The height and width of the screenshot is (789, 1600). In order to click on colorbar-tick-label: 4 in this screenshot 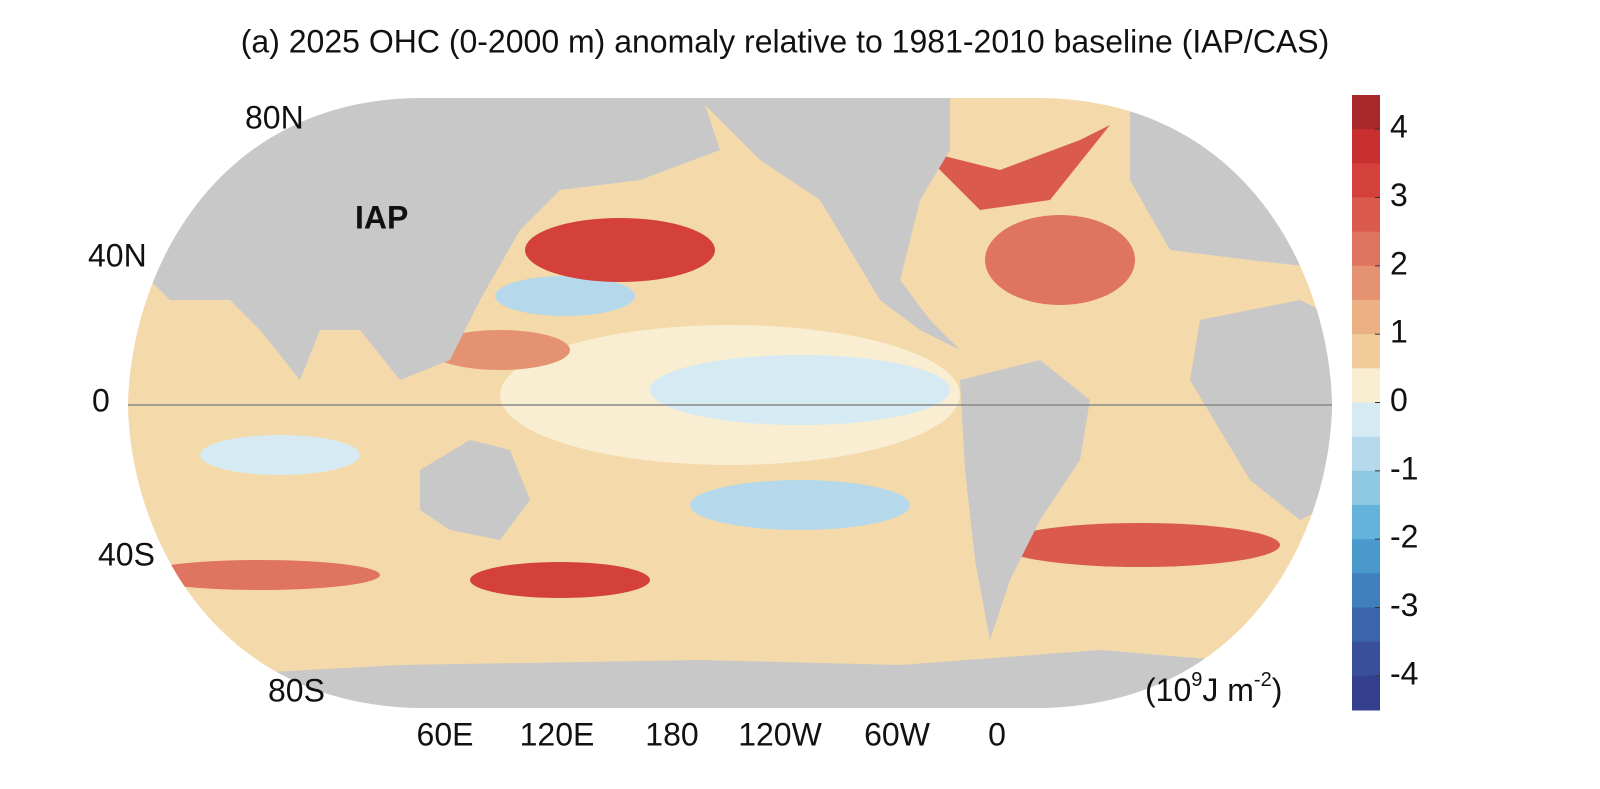, I will do `click(1399, 127)`.